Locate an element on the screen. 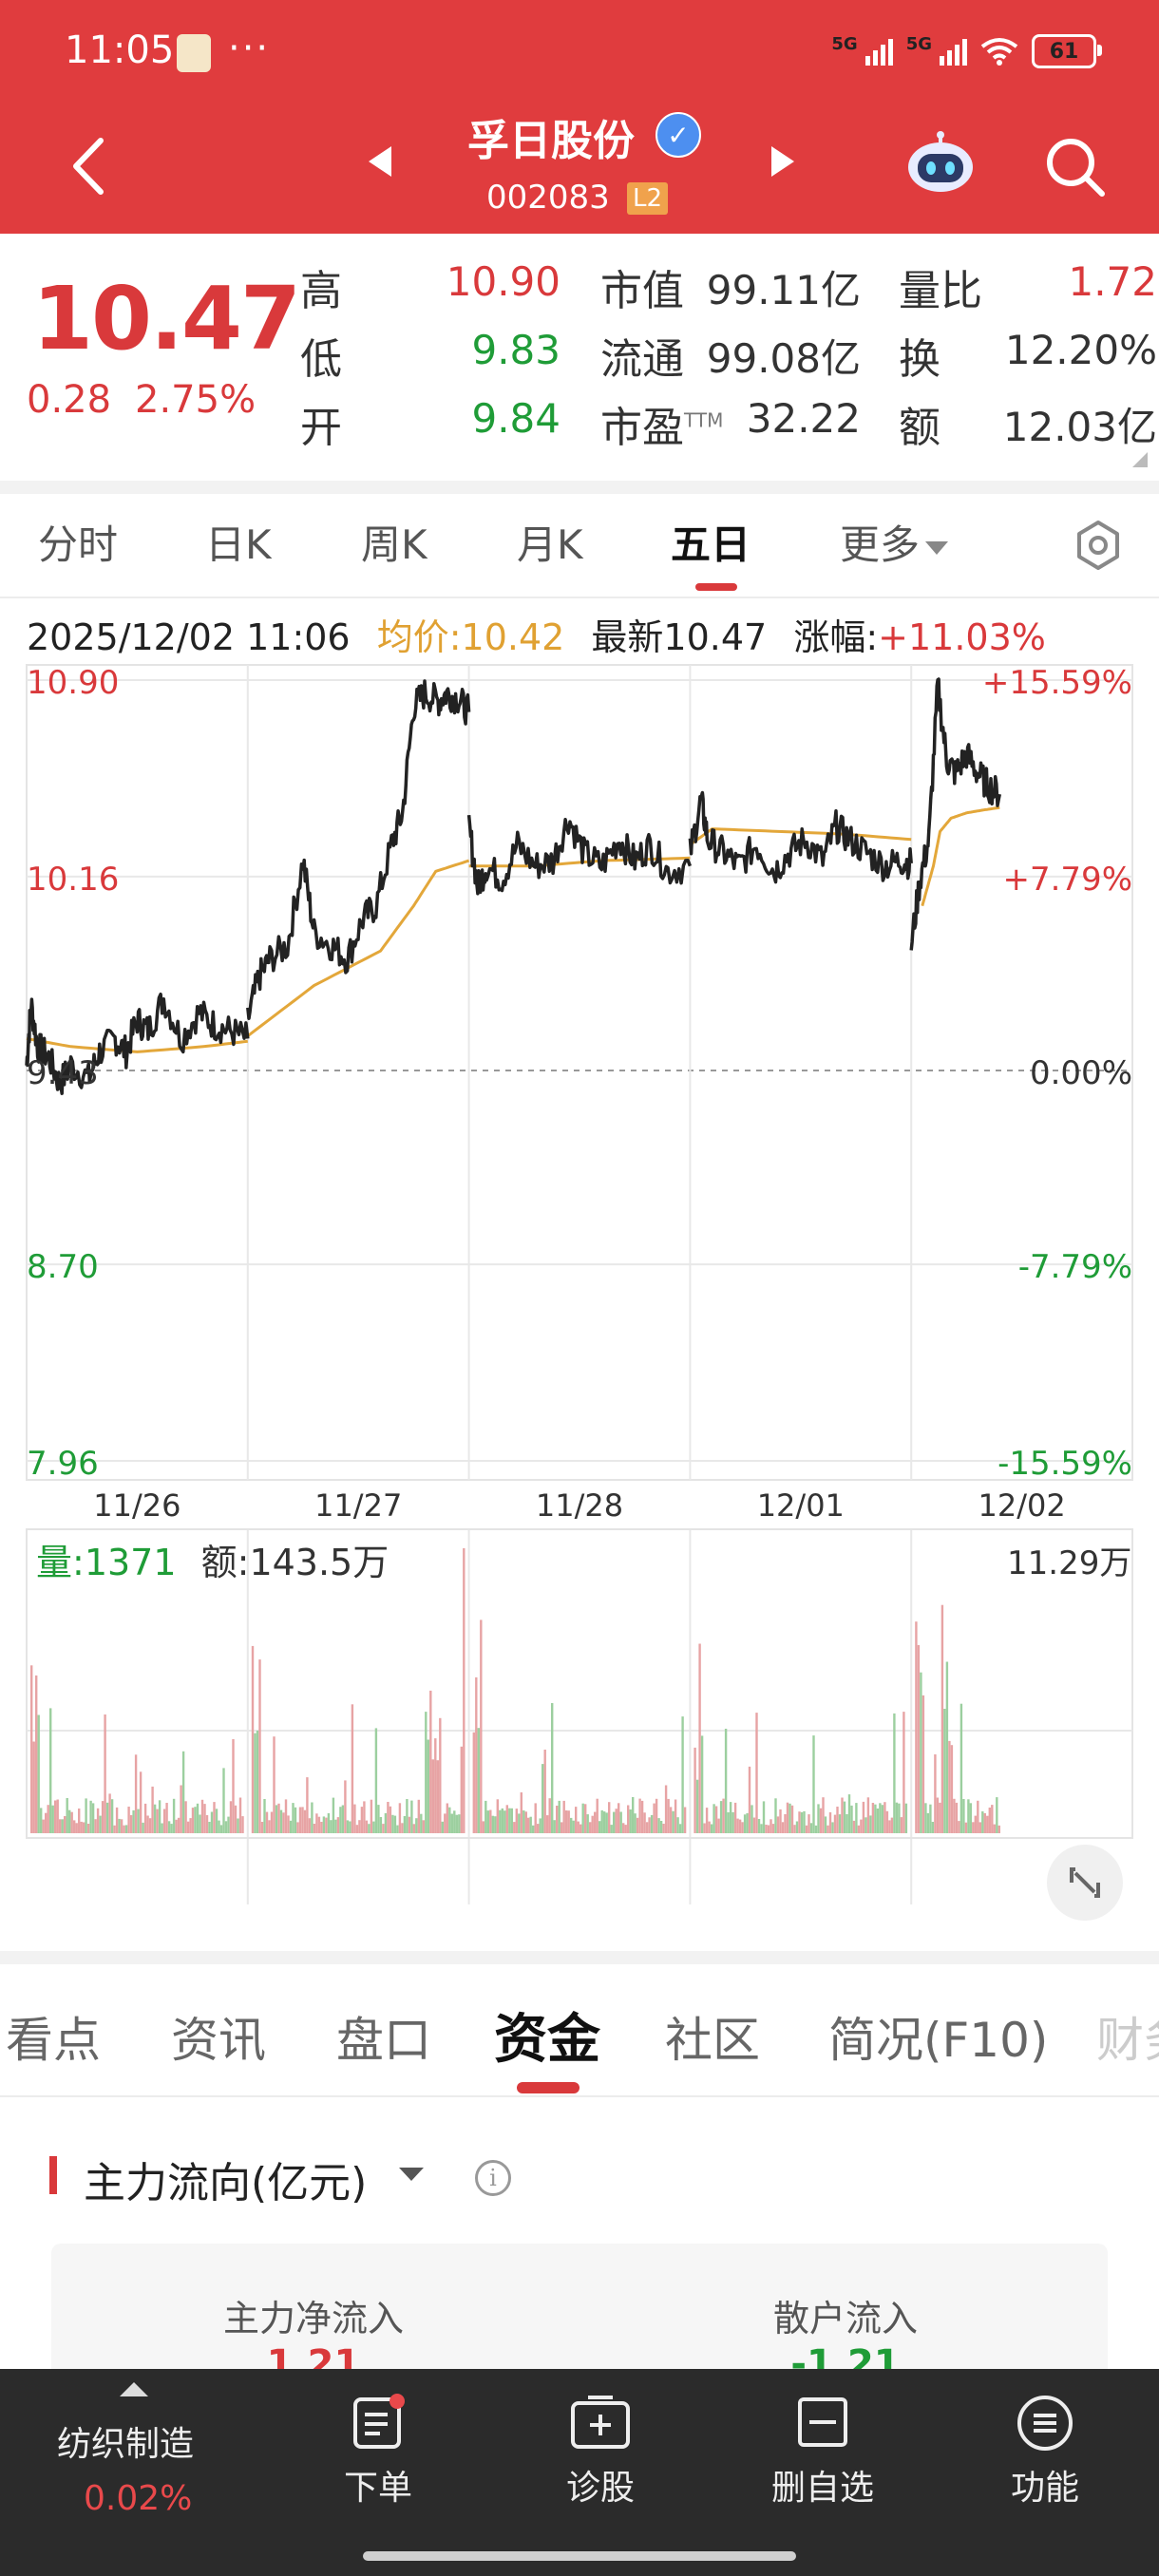 This screenshot has width=1159, height=2576. ai-assistant-robot-icon is located at coordinates (940, 163).